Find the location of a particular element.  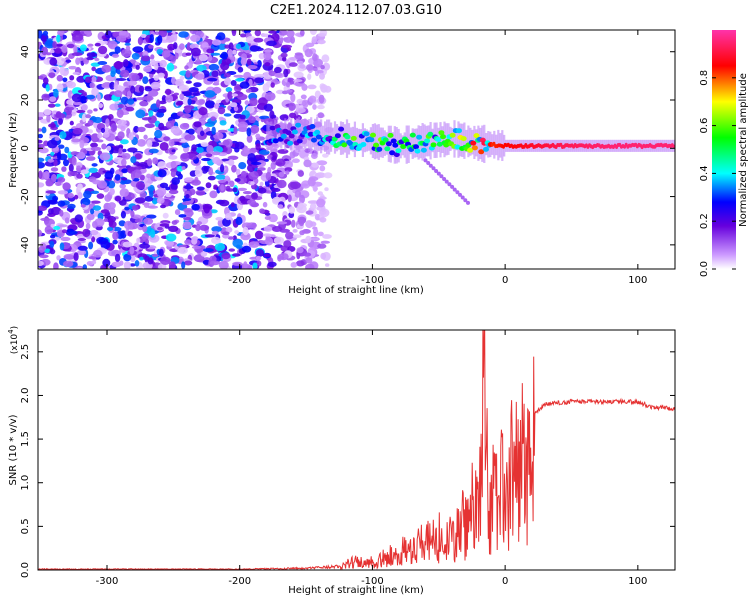

multiplier-exponent: 4 is located at coordinates (11, 331).